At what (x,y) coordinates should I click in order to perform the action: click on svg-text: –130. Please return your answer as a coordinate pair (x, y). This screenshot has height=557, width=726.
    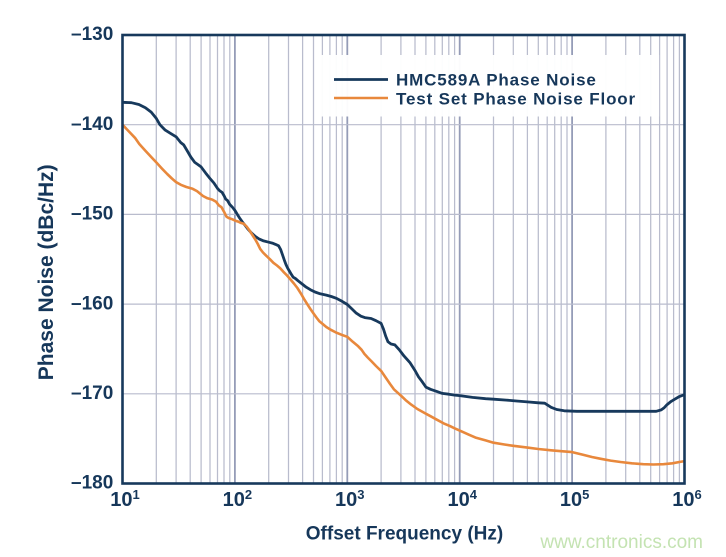
    Looking at the image, I should click on (92, 34).